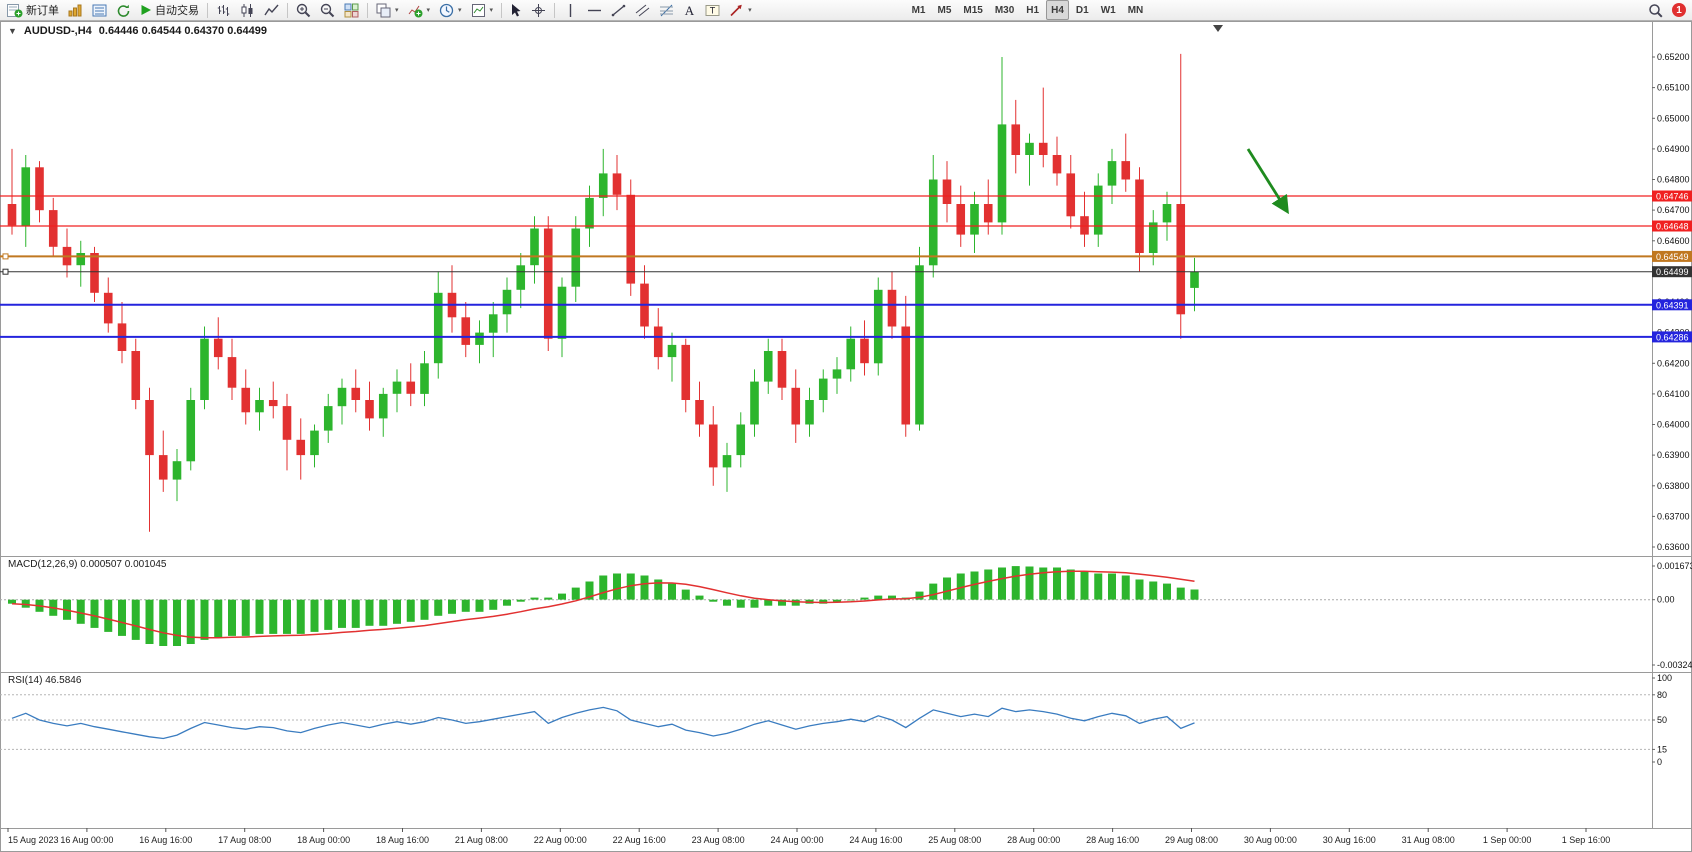 This screenshot has width=1692, height=852. What do you see at coordinates (1033, 10) in the screenshot?
I see `timeframe-h1-button: H1` at bounding box center [1033, 10].